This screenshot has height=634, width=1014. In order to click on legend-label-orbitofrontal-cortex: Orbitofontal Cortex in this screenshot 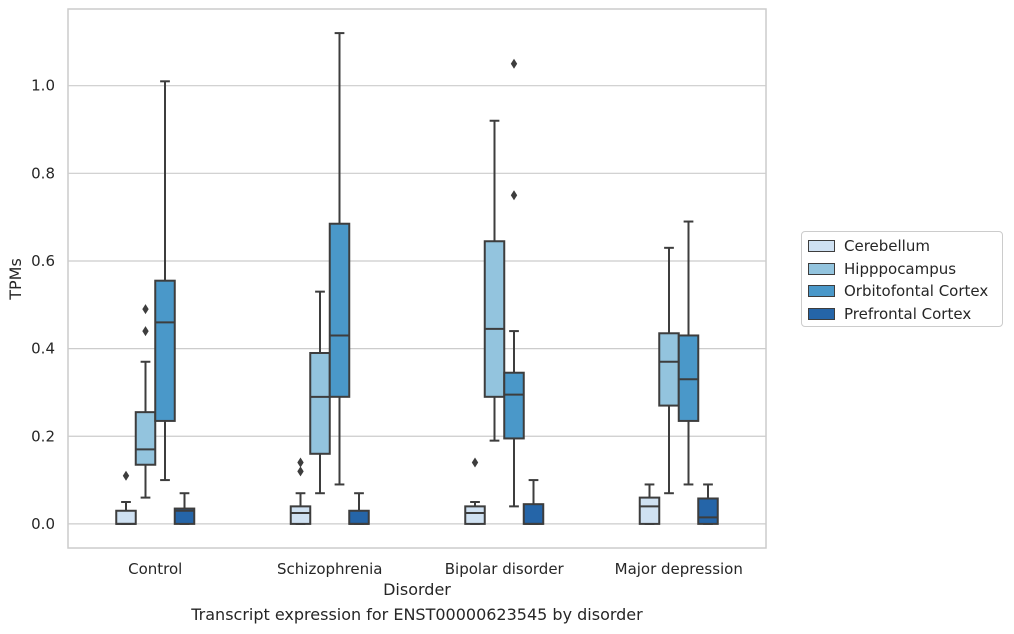, I will do `click(916, 291)`.